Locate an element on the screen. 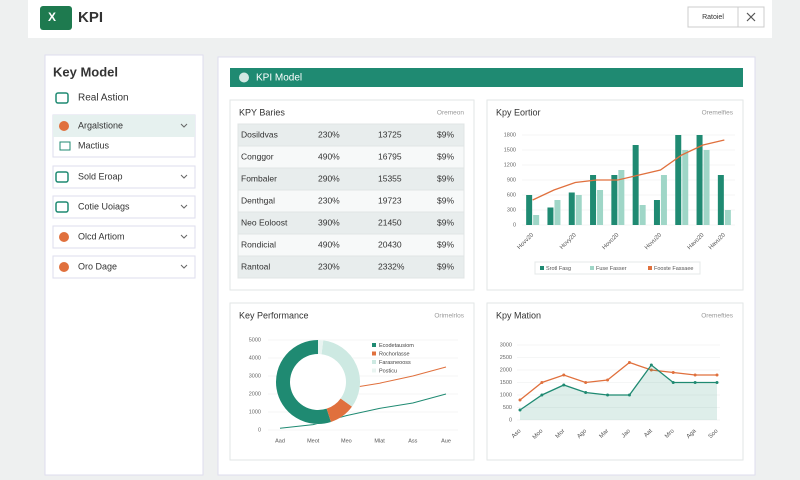  menu-item-label: Argalstione is located at coordinates (100, 125).